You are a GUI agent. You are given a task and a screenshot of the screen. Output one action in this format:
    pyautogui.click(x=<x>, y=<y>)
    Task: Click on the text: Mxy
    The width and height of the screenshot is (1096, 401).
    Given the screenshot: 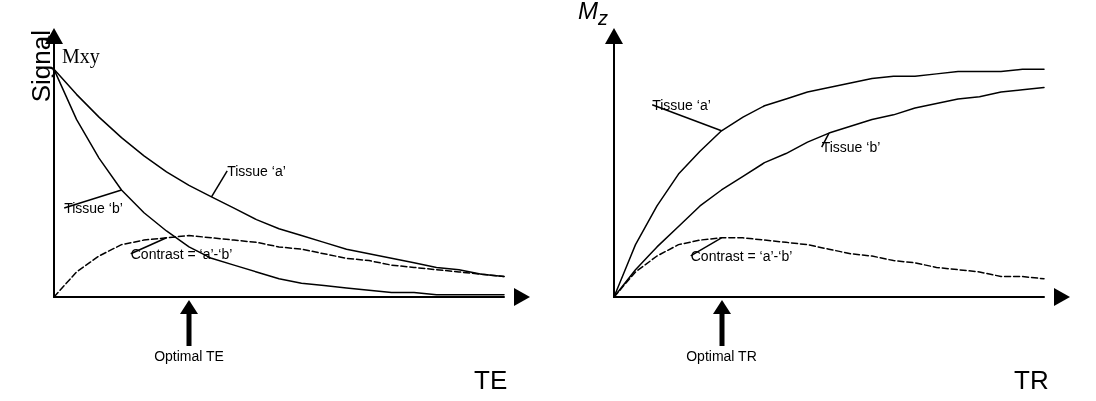 What is the action you would take?
    pyautogui.click(x=81, y=56)
    